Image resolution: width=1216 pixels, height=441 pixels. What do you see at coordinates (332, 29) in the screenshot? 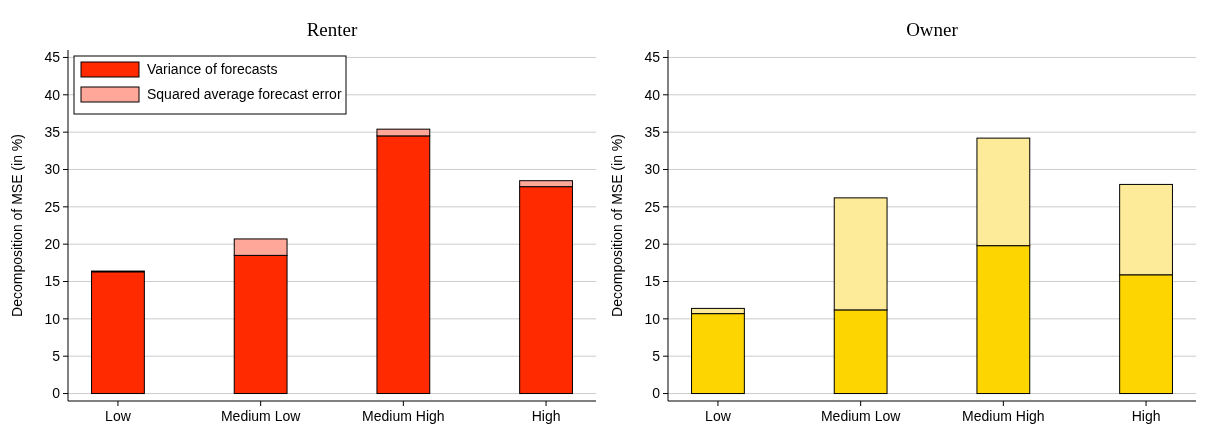
I see `chart-title: Renter` at bounding box center [332, 29].